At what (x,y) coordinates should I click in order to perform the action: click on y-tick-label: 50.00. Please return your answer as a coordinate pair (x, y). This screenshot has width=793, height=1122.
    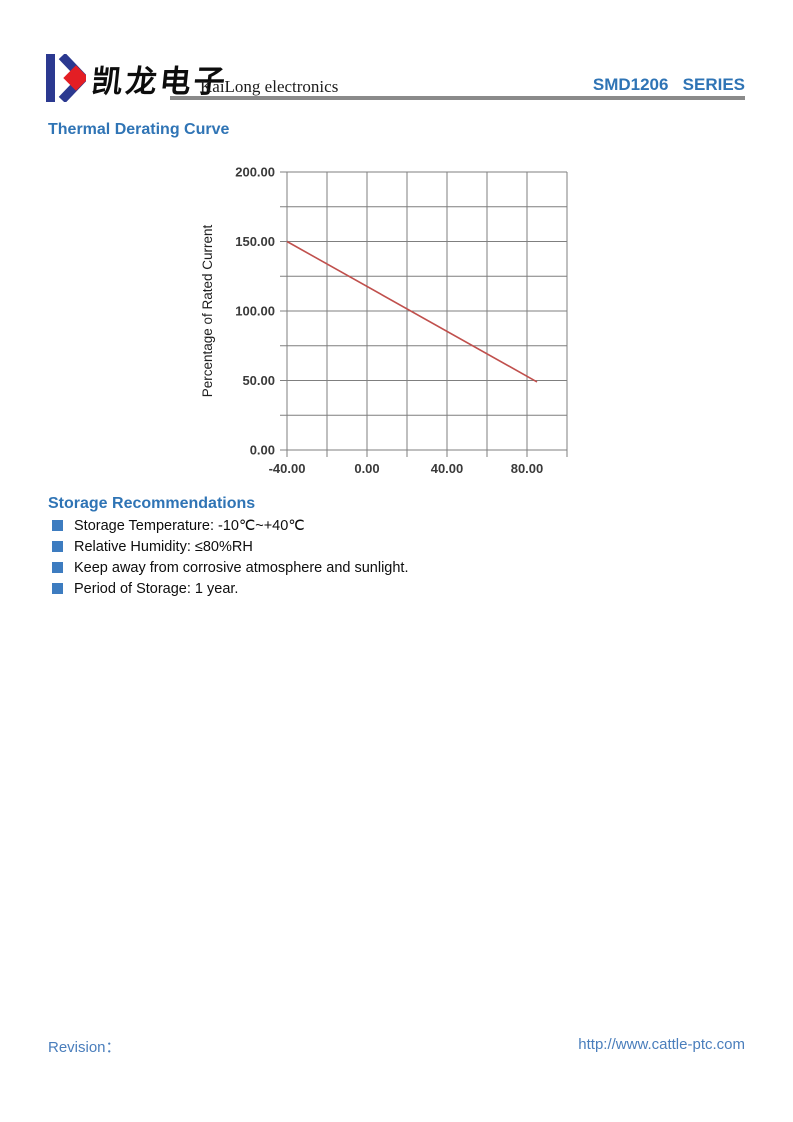
    Looking at the image, I should click on (258, 380).